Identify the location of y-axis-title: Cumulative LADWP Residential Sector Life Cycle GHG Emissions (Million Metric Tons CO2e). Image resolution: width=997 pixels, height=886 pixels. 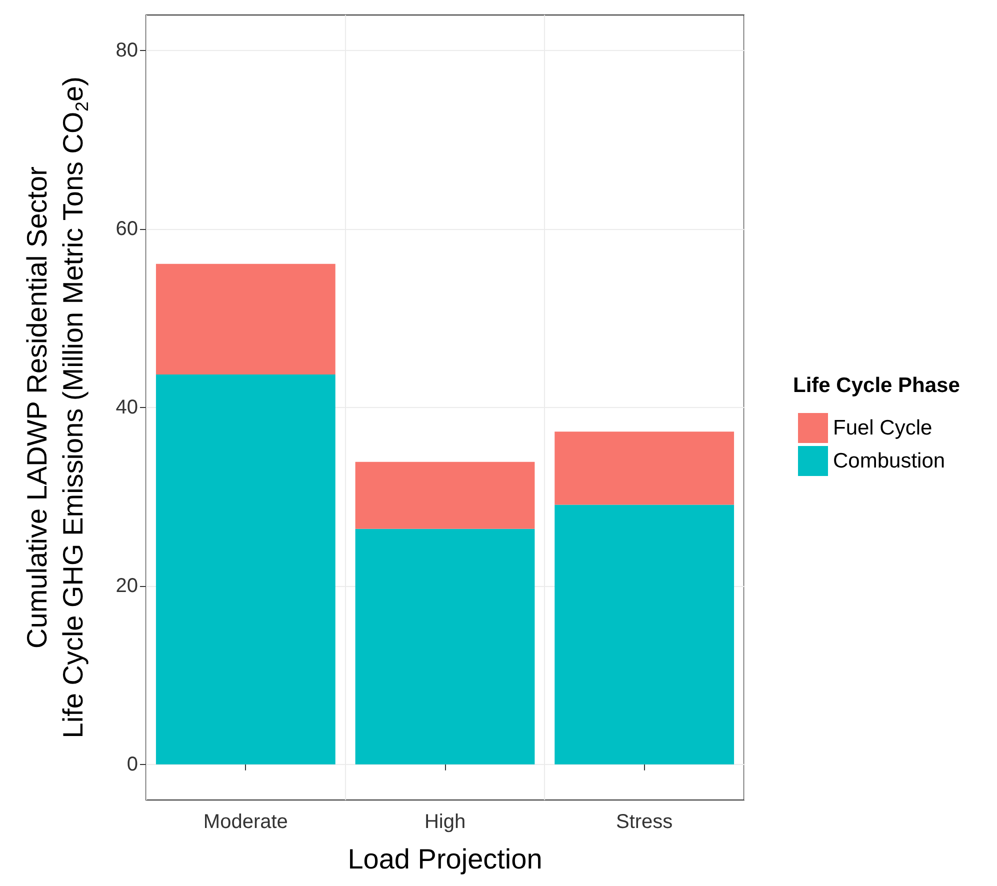
(57, 407).